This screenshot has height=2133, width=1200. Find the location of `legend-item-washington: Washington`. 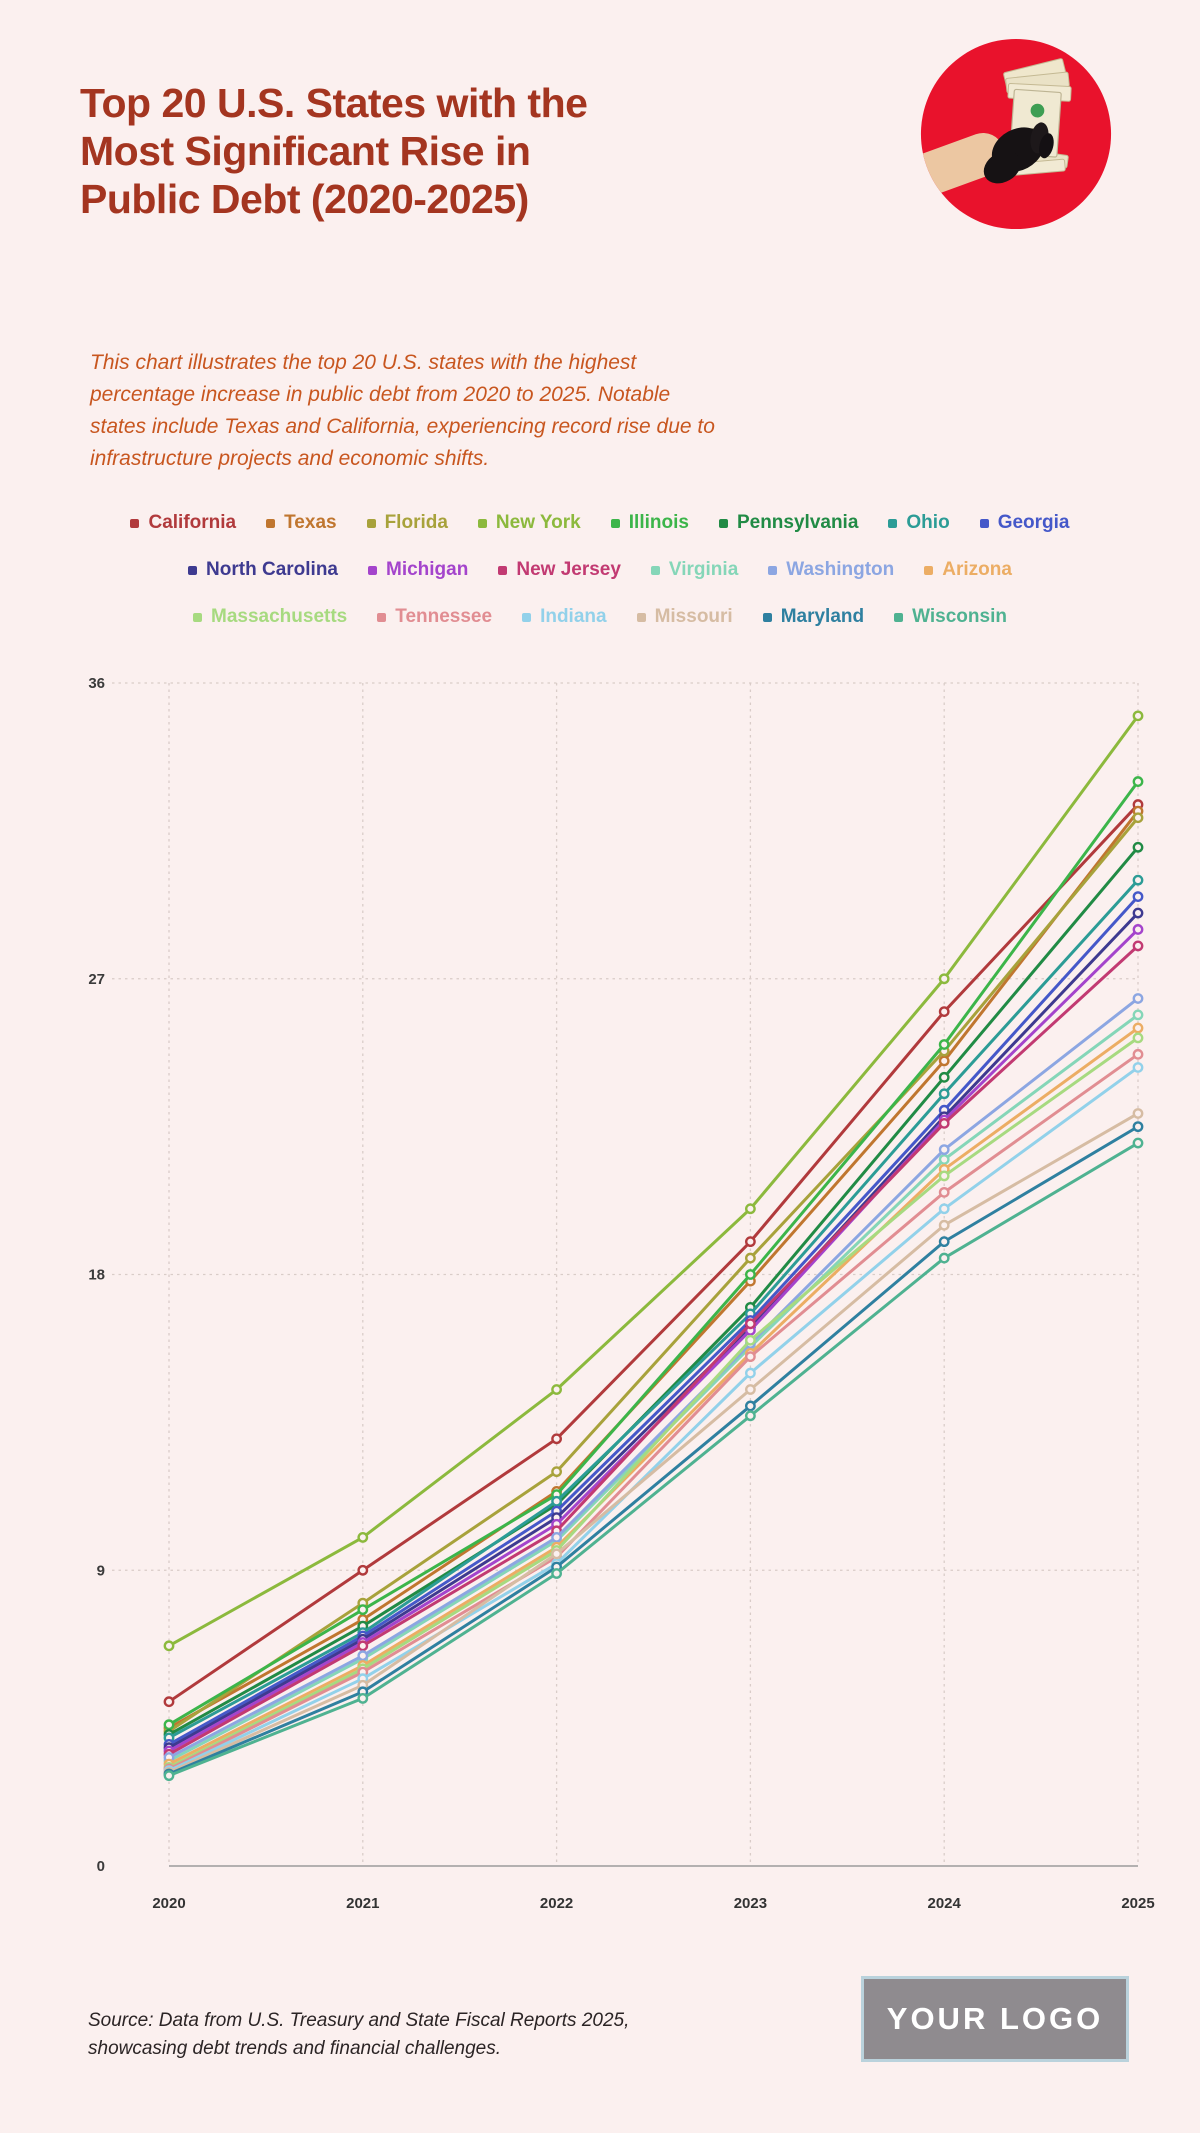

legend-item-washington: Washington is located at coordinates (831, 570).